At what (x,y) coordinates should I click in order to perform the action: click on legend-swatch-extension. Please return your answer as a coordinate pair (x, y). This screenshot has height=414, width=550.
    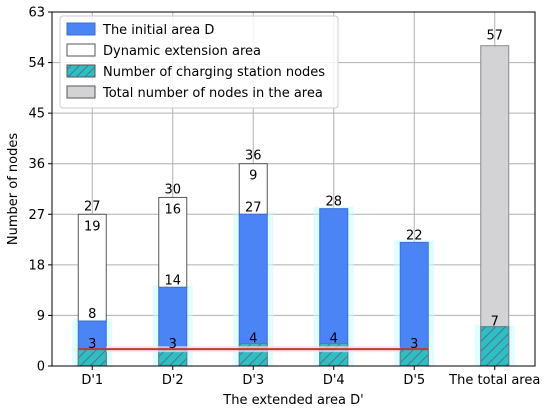
    Looking at the image, I should click on (81, 50).